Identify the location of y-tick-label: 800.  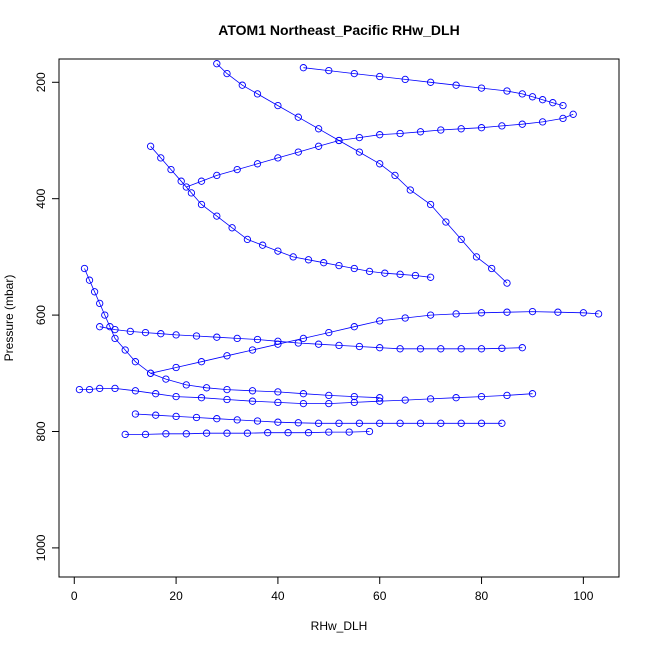
(41, 431).